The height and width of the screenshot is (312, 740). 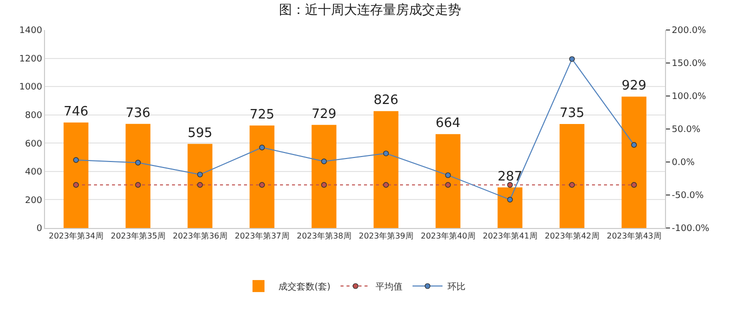 I want to click on y-tick-label: 1200, so click(x=30, y=59).